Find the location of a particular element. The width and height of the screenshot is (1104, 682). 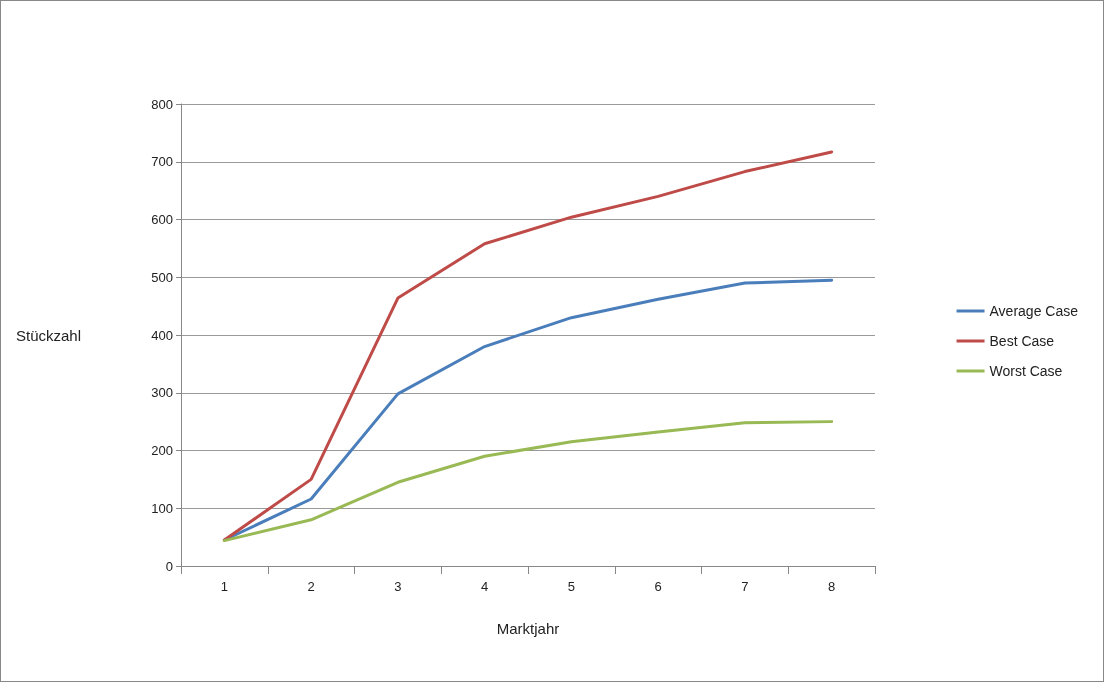

x-tick-label: 6 is located at coordinates (658, 586).